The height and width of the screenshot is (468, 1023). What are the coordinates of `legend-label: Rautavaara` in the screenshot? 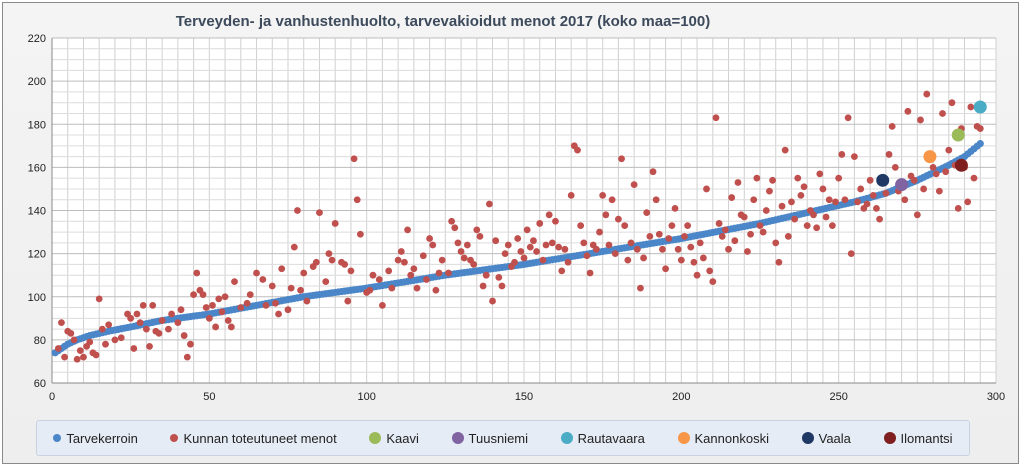 It's located at (611, 438).